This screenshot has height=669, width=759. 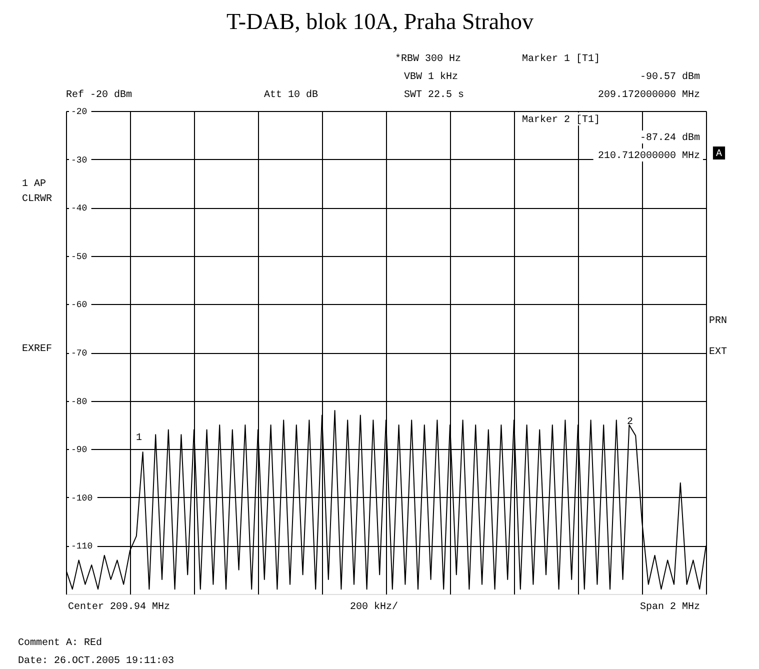 What do you see at coordinates (79, 450) in the screenshot?
I see `y-tick-label: -90` at bounding box center [79, 450].